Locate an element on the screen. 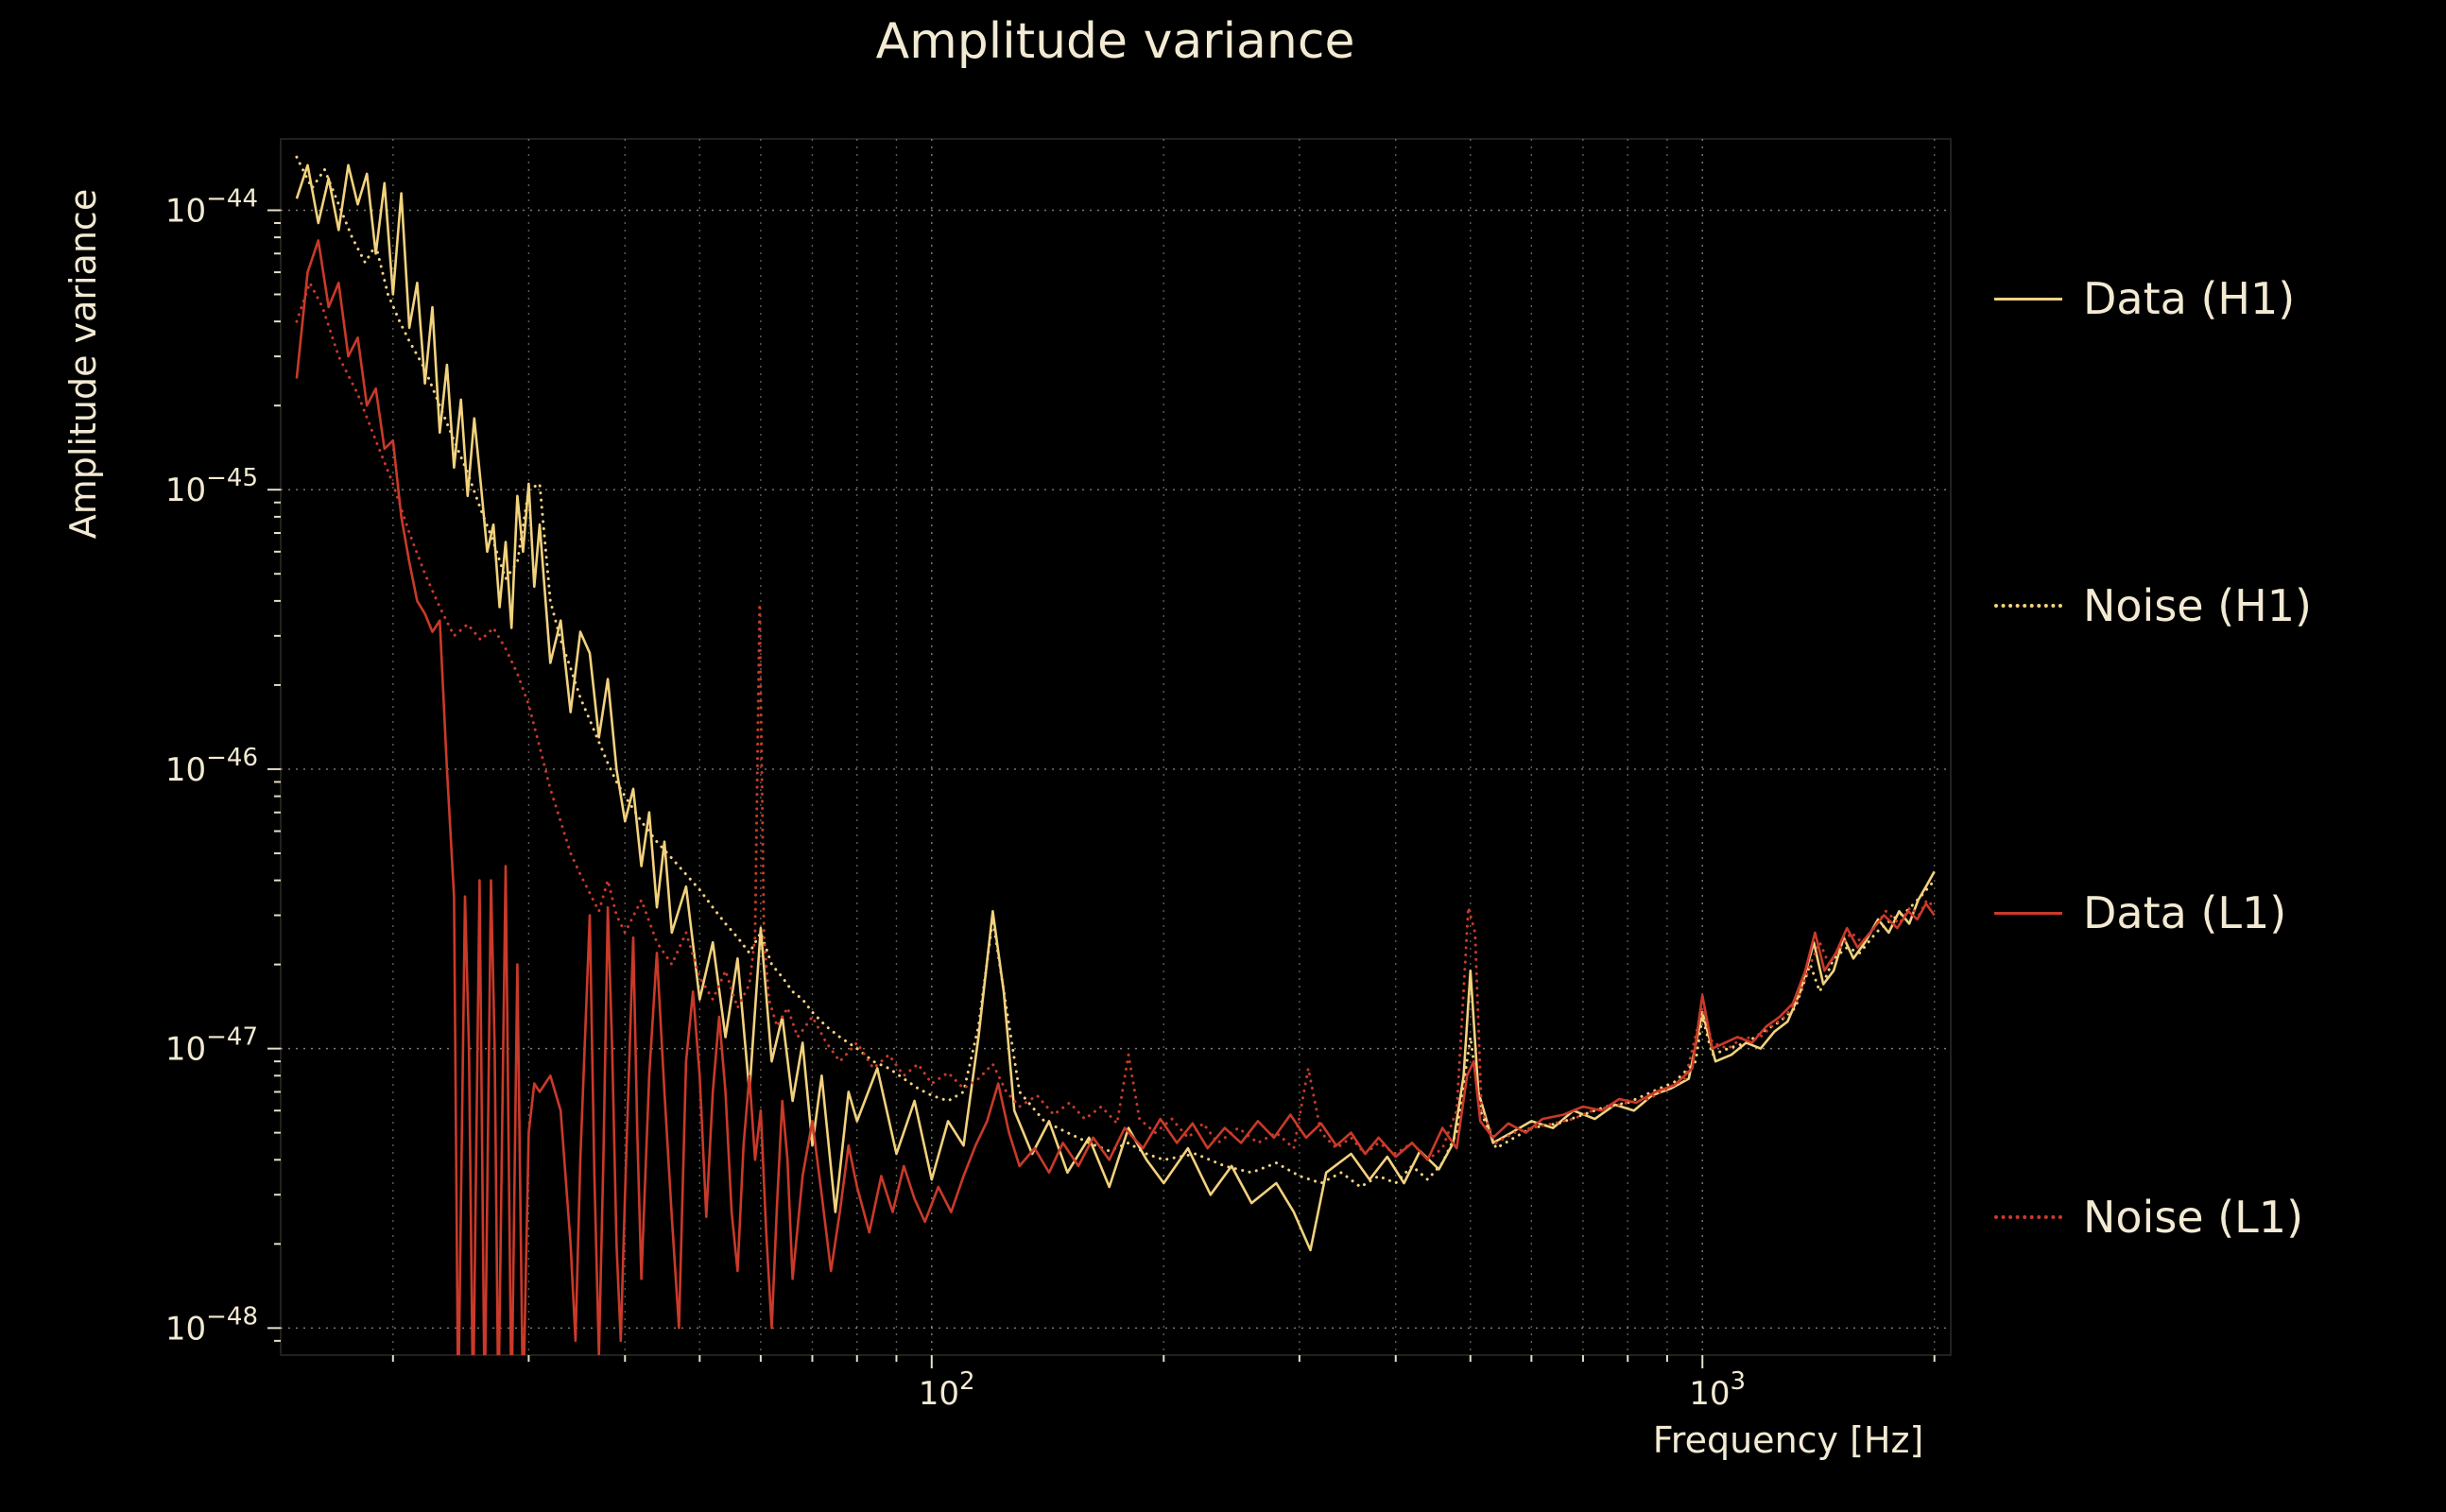  legend-label-noise-l1: Noise (L1) is located at coordinates (2193, 1217).